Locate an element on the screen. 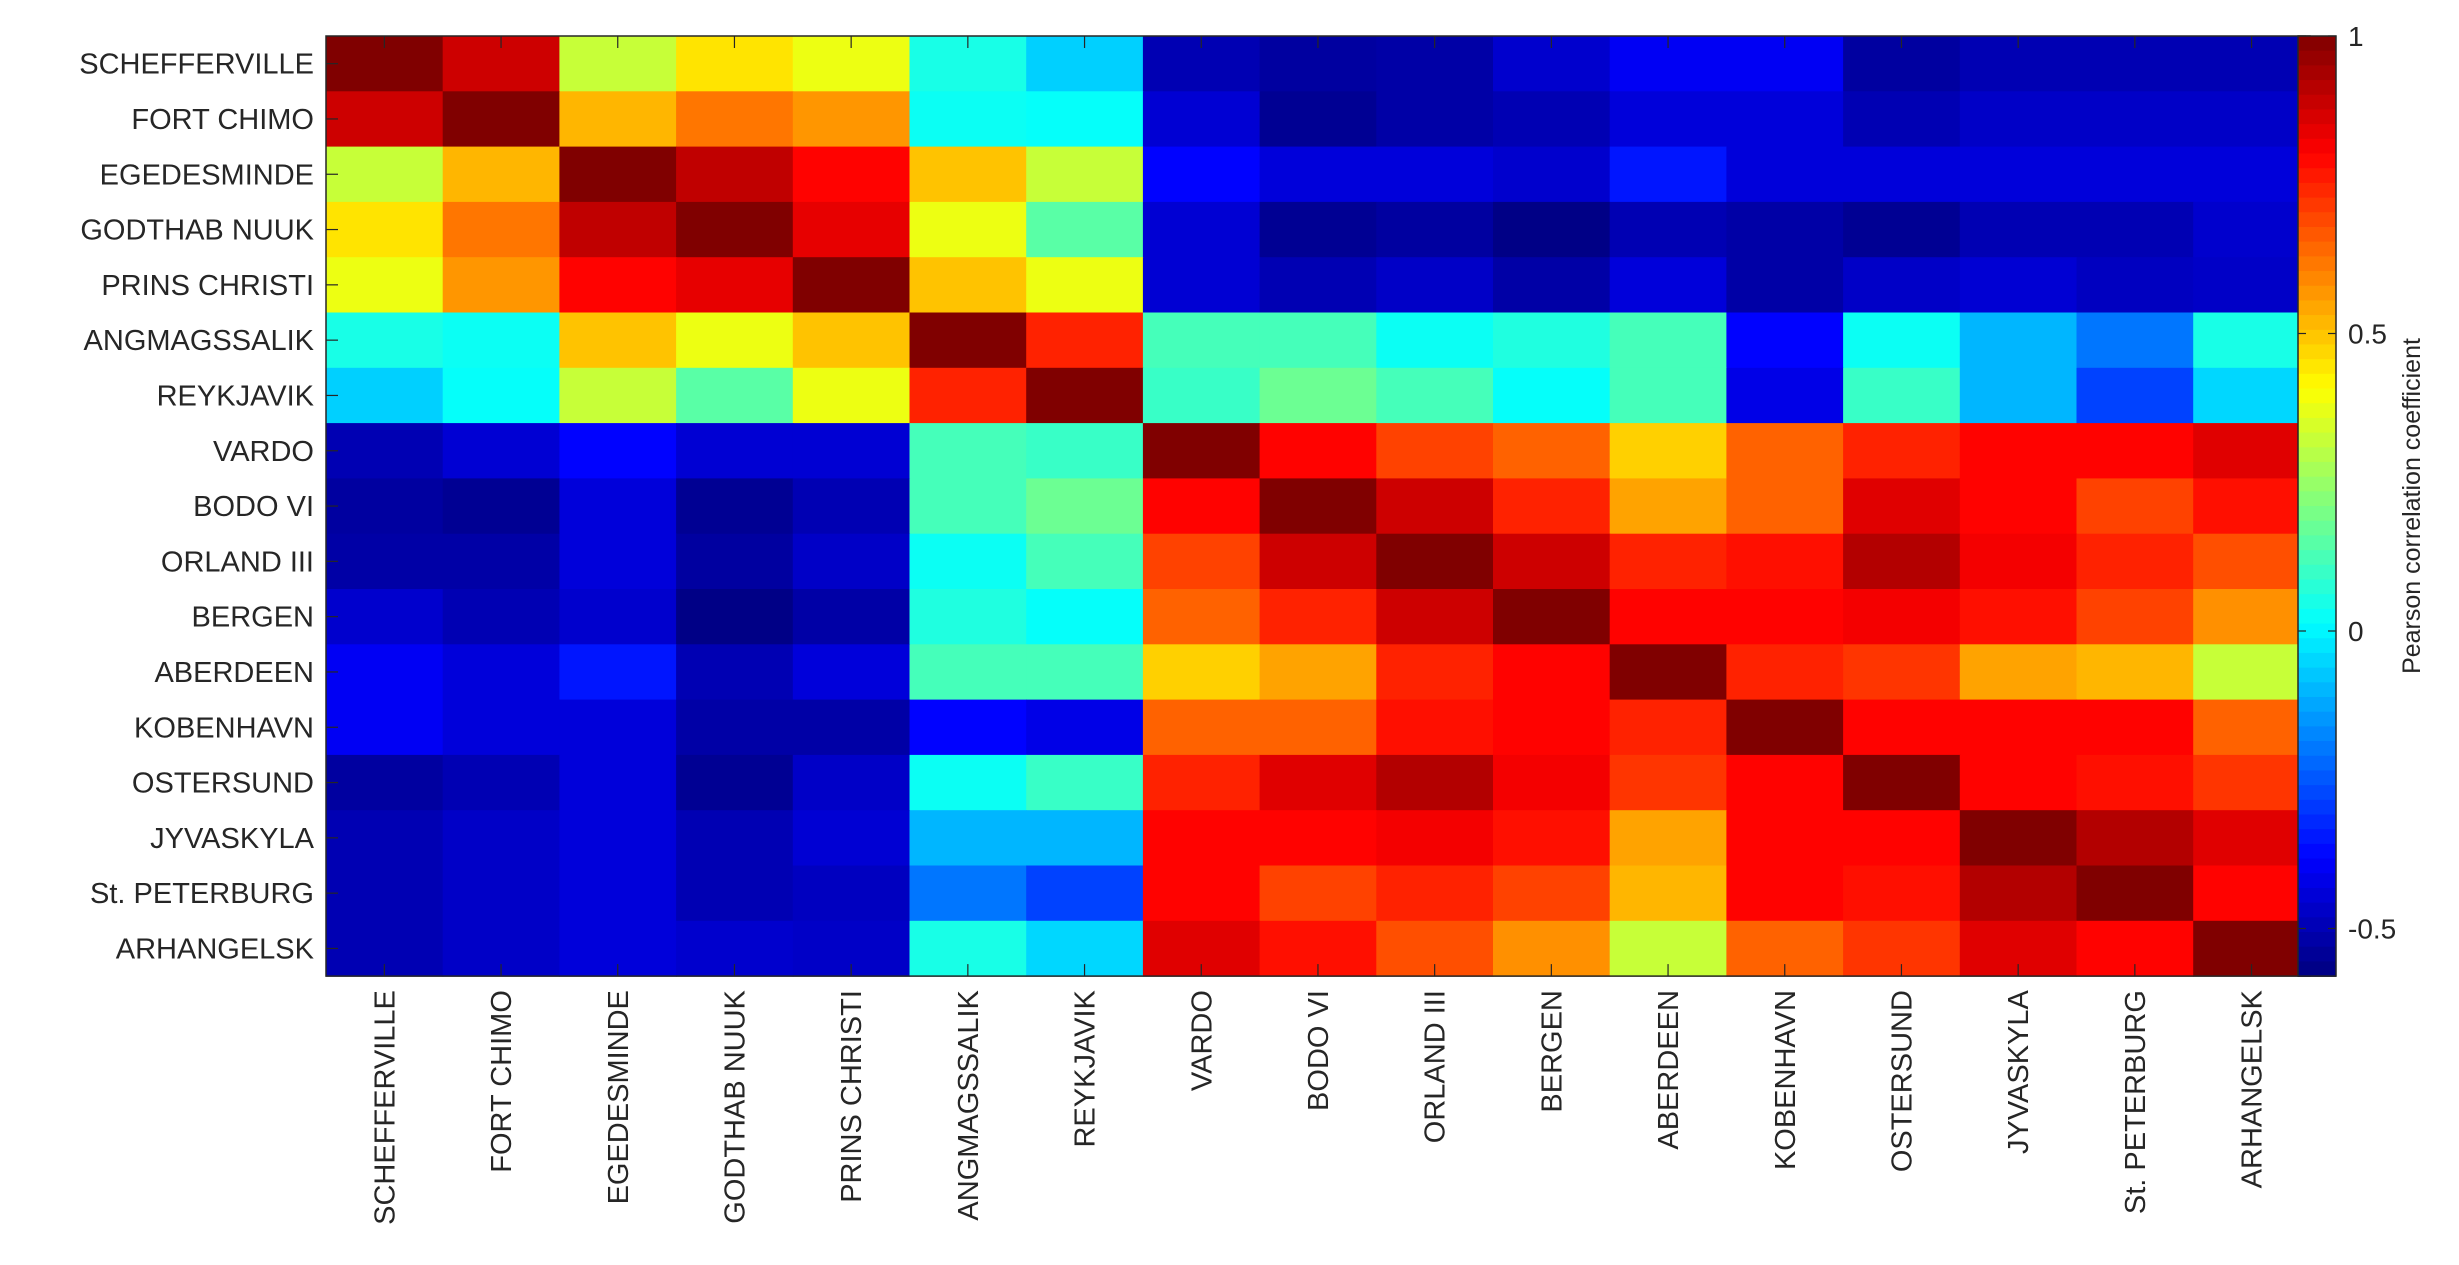 Image resolution: width=2459 pixels, height=1265 pixels. y-tick-label: EGEDESMINDE is located at coordinates (207, 175).